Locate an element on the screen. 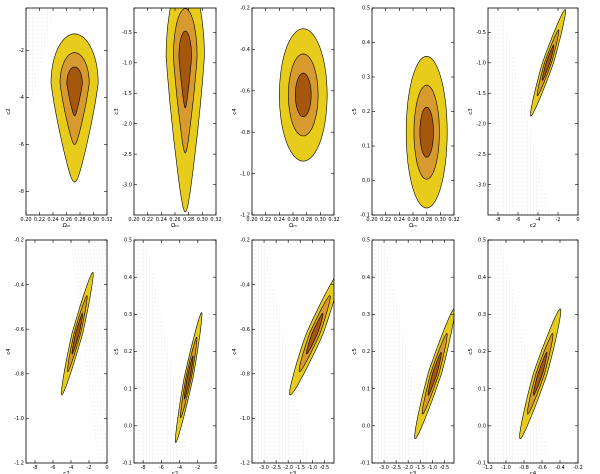 The width and height of the screenshot is (600, 474). y-tick-label: -4 is located at coordinates (21, 98).